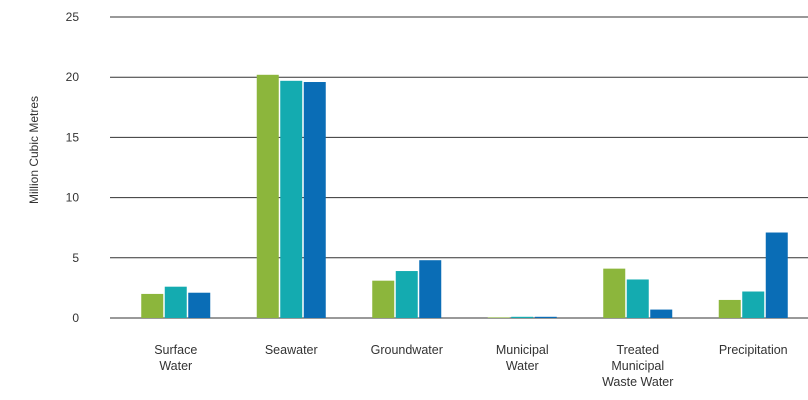 The image size is (808, 400). Describe the element at coordinates (522, 358) in the screenshot. I see `x-tick-label-3: Municipal Water` at that location.